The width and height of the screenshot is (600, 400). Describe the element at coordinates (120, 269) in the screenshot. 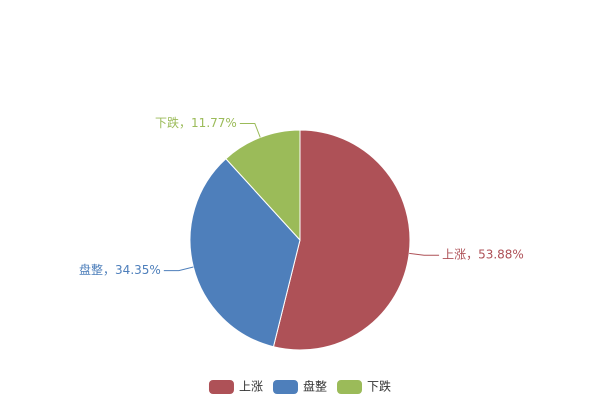

I see `data-label: 盘整，34.35%` at that location.